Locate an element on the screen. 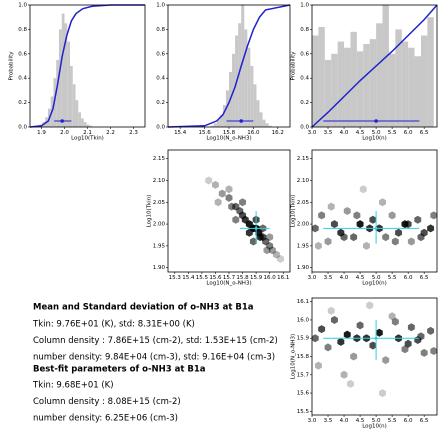  x-tick-label: 15.9 is located at coordinates (256, 278).